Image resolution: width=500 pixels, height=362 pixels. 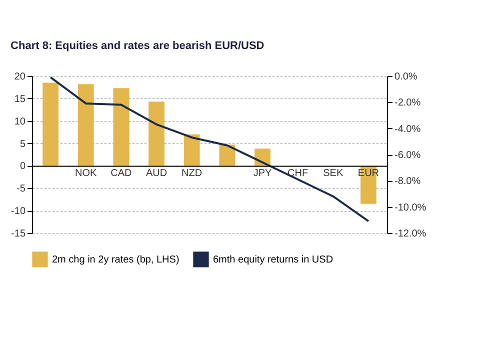 I want to click on x-tick-label: CAD, so click(x=121, y=174).